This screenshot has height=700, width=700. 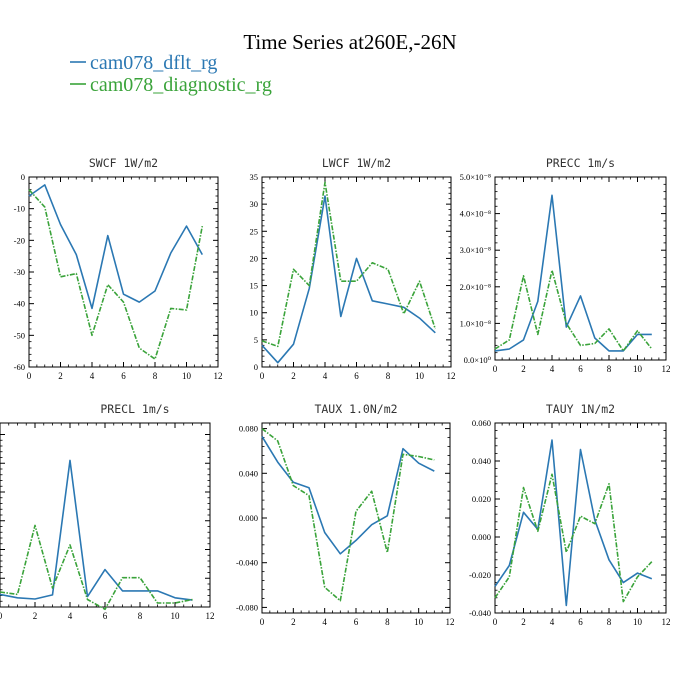 What do you see at coordinates (580, 409) in the screenshot?
I see `panel-title: TAUY 1N/m2` at bounding box center [580, 409].